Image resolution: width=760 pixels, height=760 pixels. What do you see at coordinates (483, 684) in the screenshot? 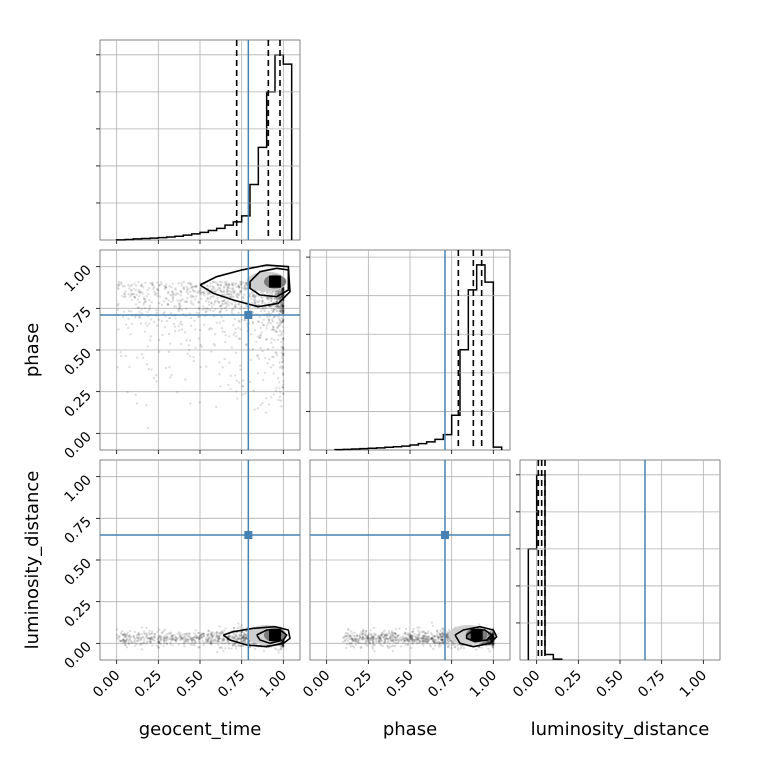
I see `xtick-label-4: 1.00` at bounding box center [483, 684].